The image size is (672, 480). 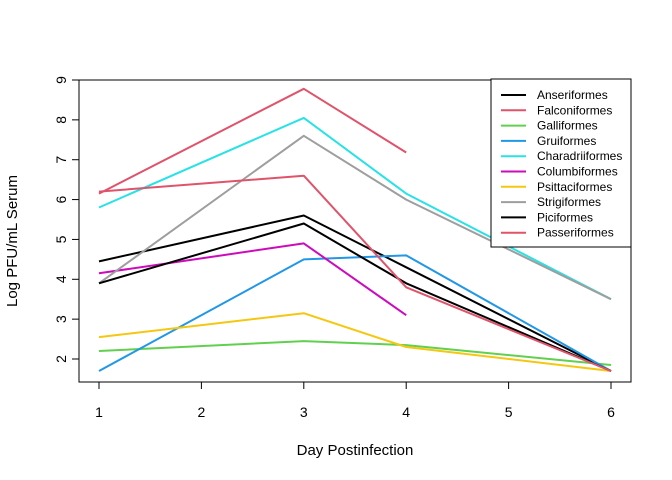 What do you see at coordinates (572, 95) in the screenshot?
I see `legend-label: Anseriformes` at bounding box center [572, 95].